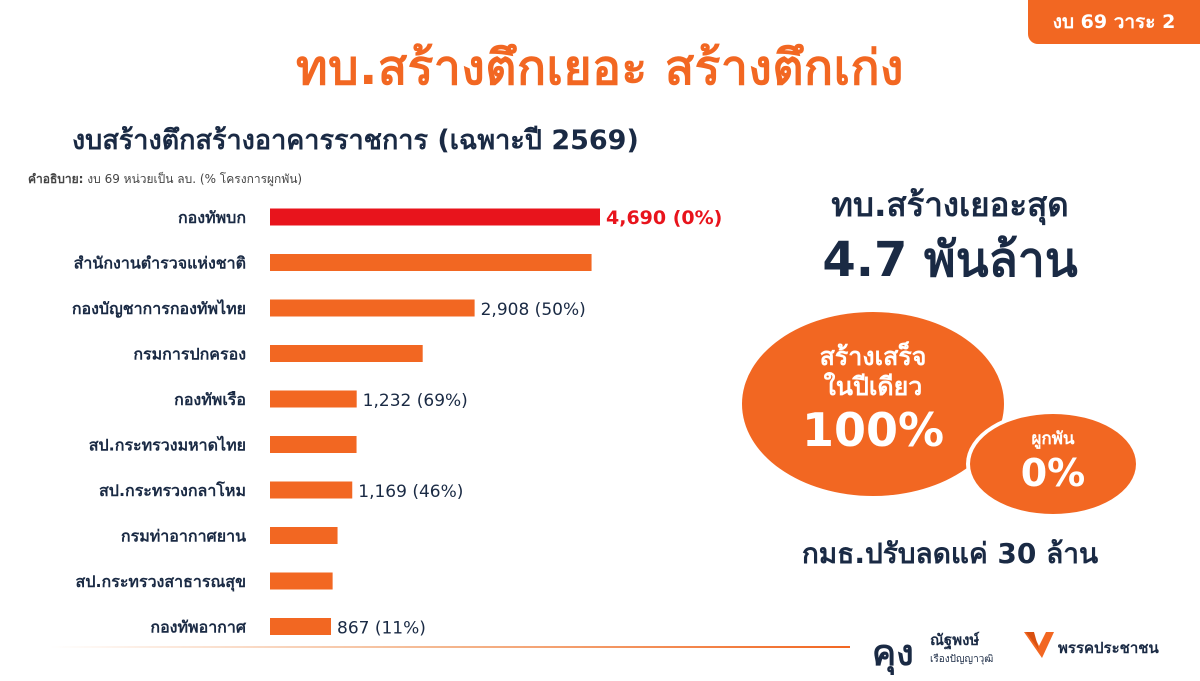  What do you see at coordinates (192, 179) in the screenshot?
I see `note-text: งบ 69 หน่วยเป็น ลบ. (% โครงการผูกพัน)` at bounding box center [192, 179].